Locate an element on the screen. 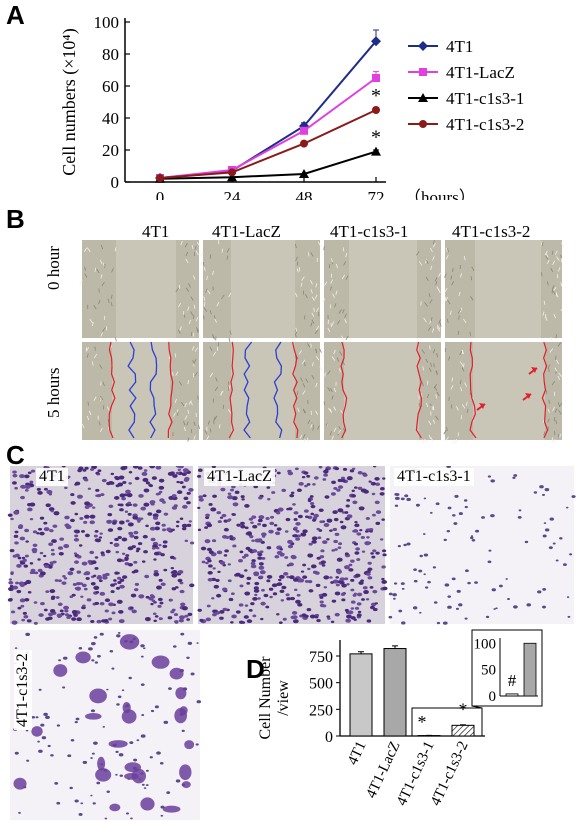  significance-star: * is located at coordinates (376, 138).